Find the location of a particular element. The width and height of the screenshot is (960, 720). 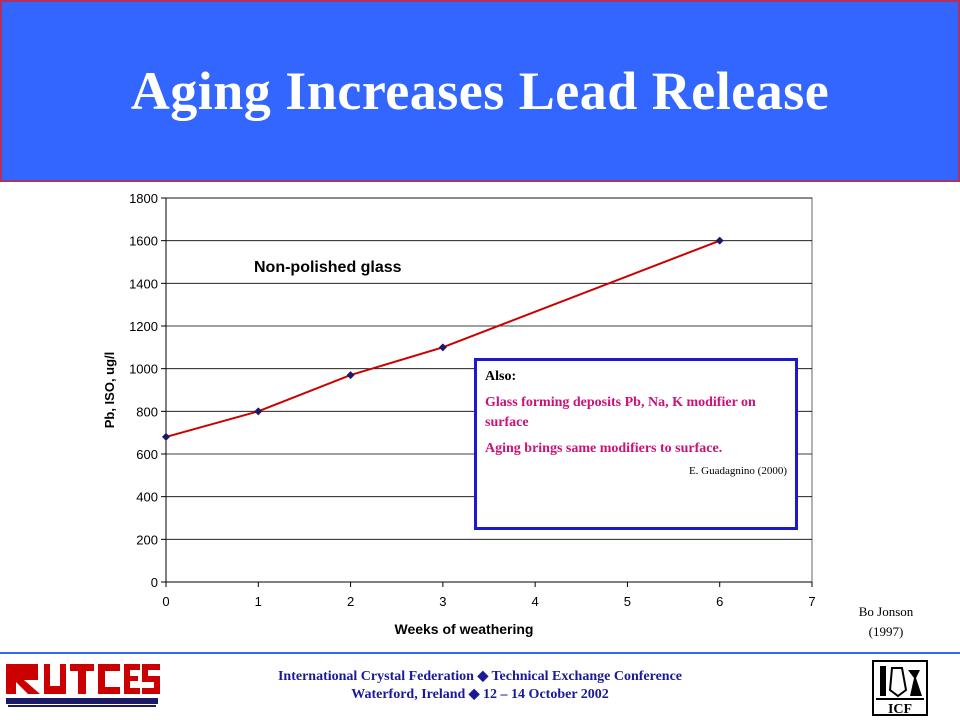

x-tick-label: 5 is located at coordinates (627, 601).